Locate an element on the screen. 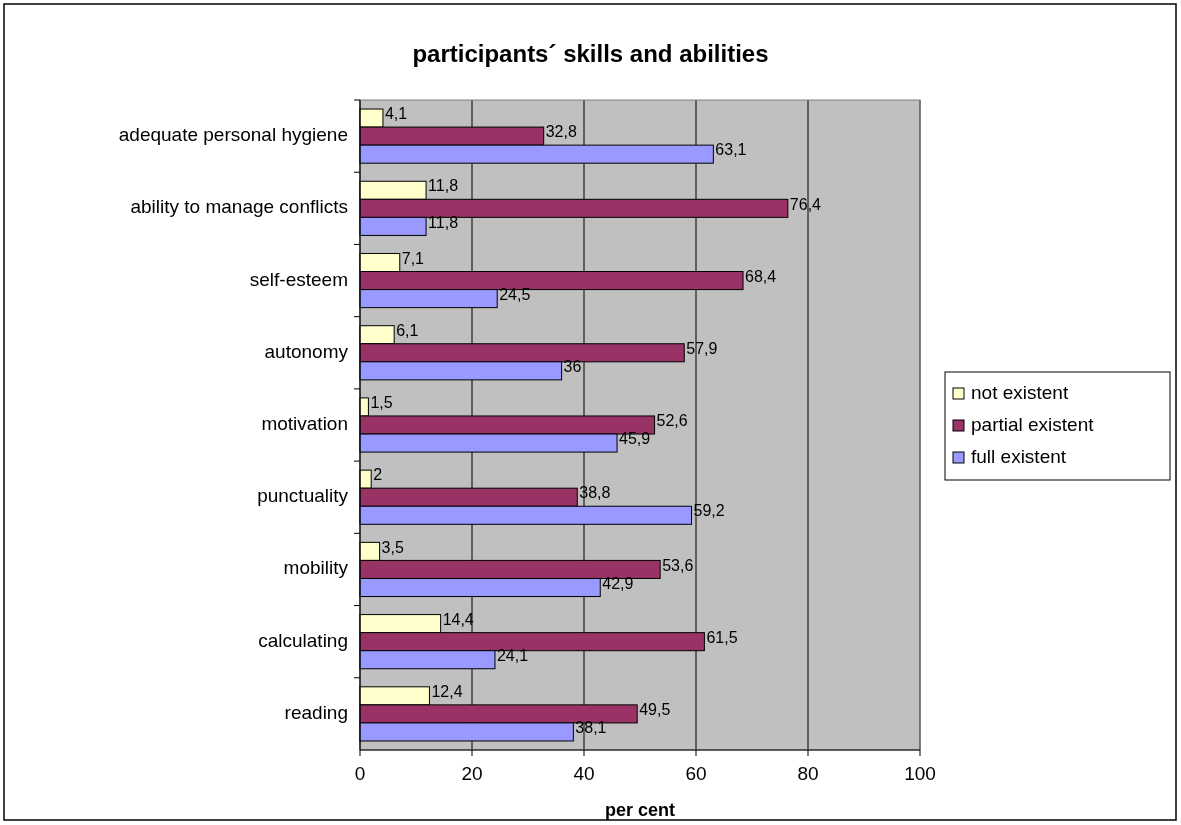  data-label: 12,4 is located at coordinates (447, 692).